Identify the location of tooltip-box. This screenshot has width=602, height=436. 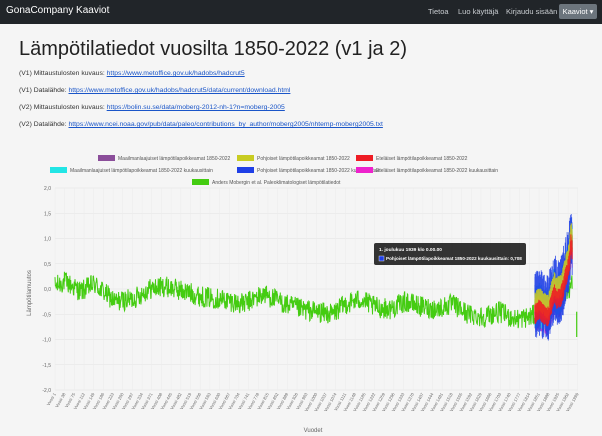
(450, 254).